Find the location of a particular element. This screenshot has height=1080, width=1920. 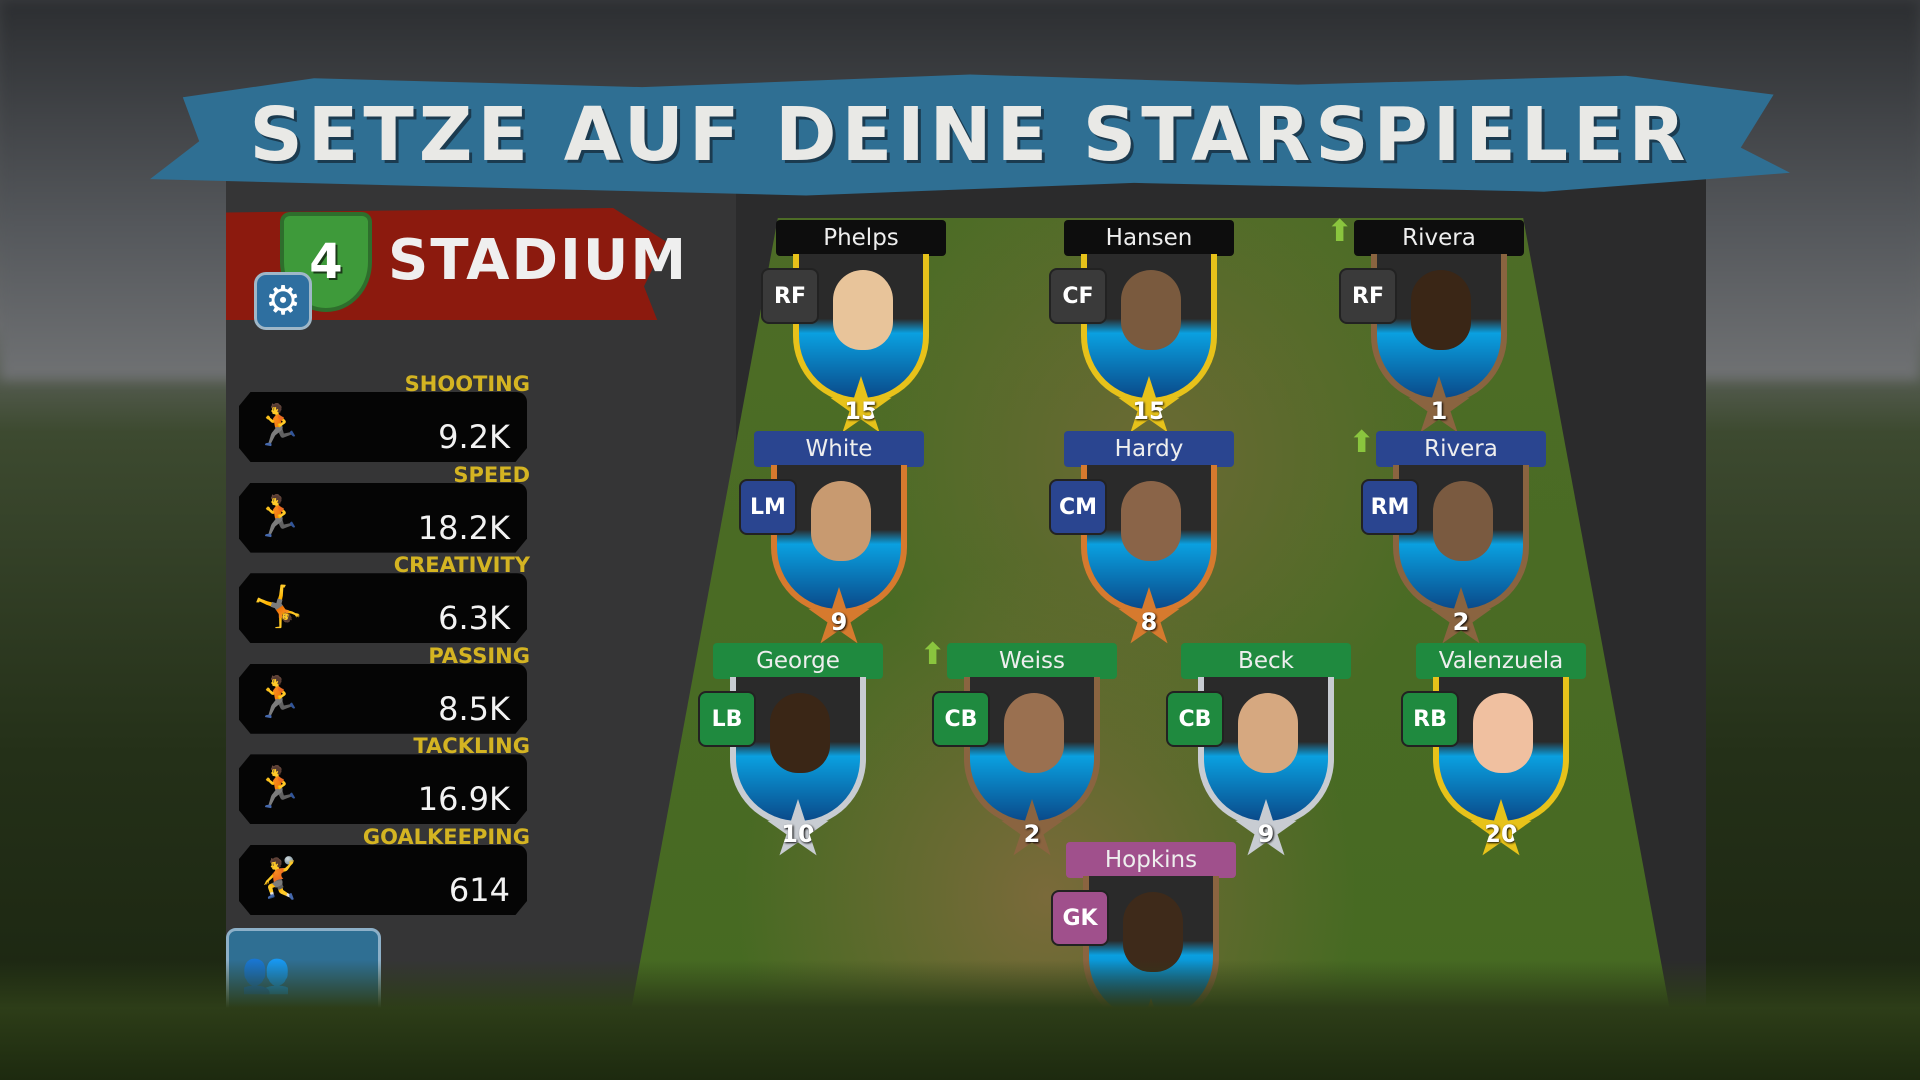

banner is located at coordinates (970, 135).